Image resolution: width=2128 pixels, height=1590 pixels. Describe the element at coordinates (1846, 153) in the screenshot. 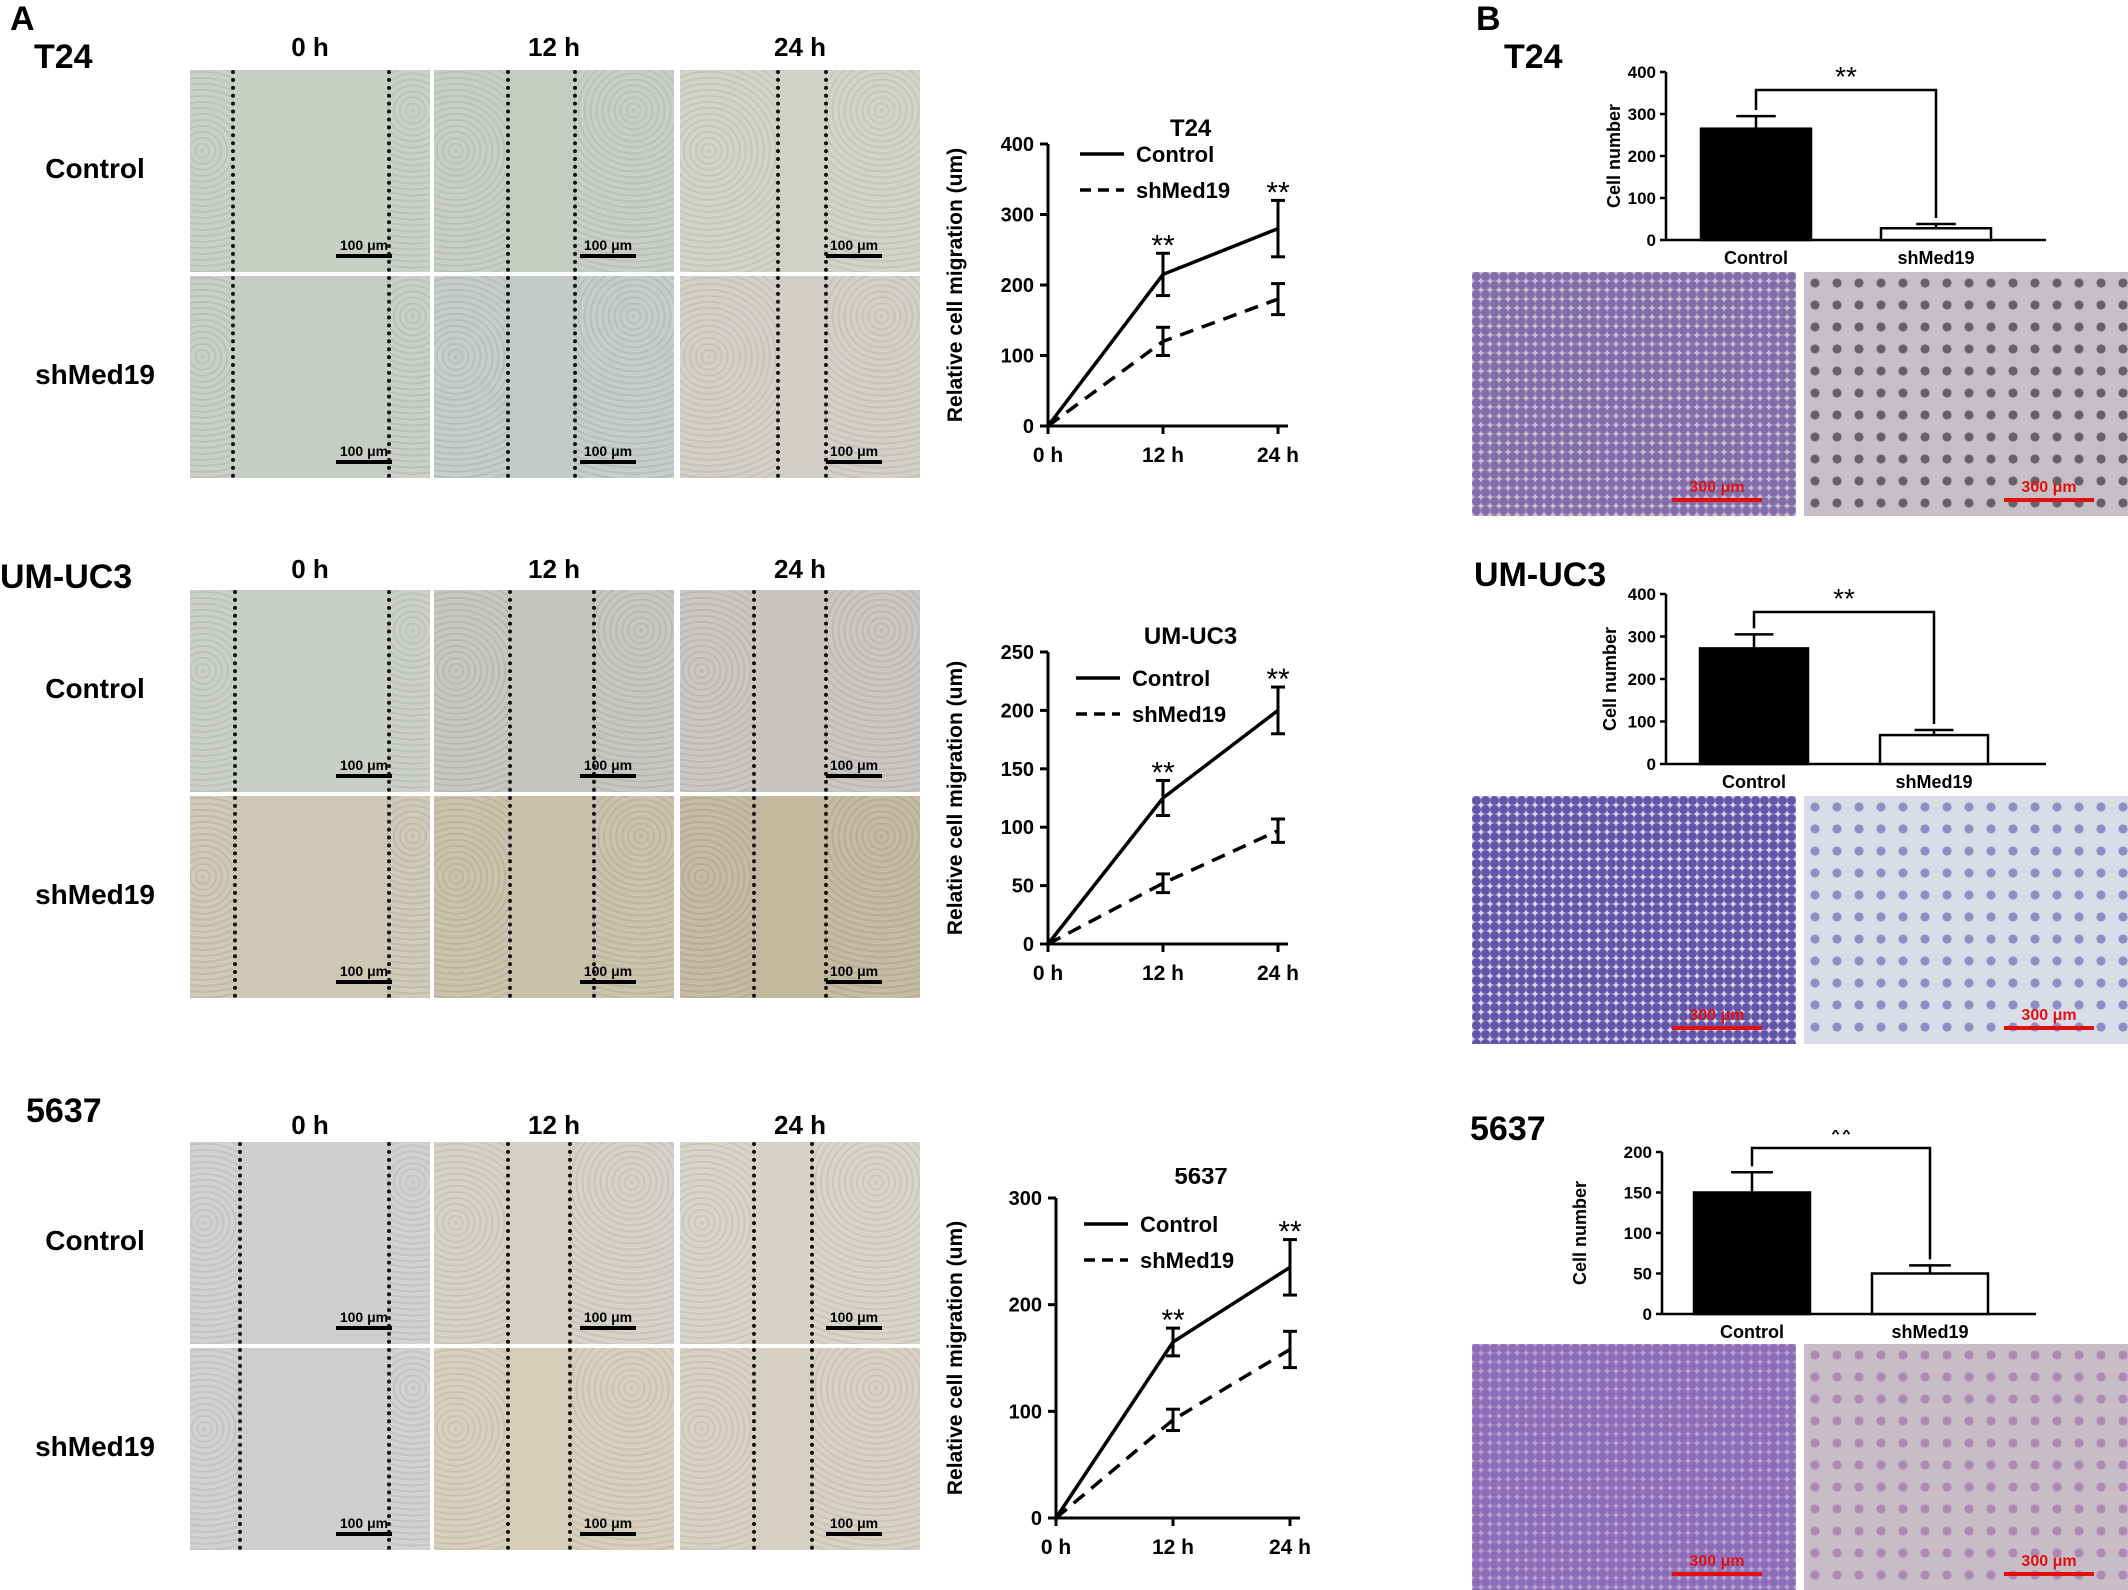

I see `significance-bracket` at that location.